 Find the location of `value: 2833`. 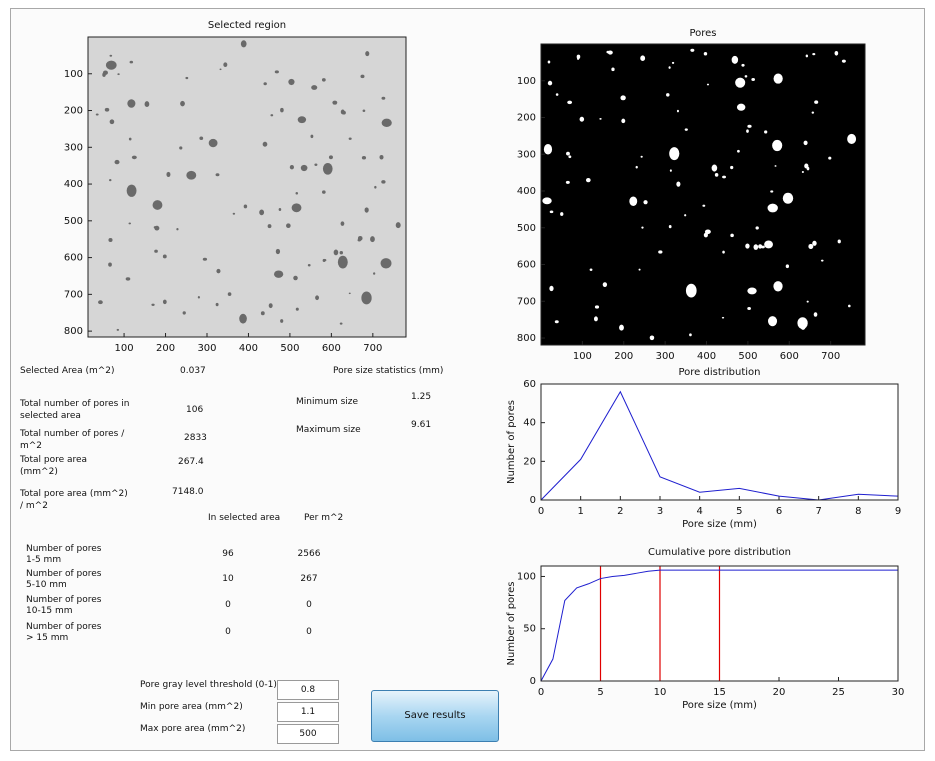

value: 2833 is located at coordinates (195, 438).